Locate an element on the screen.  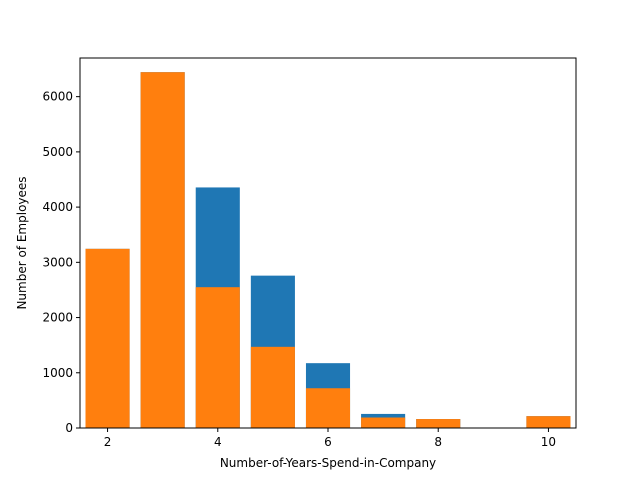
y-tick-label-5000: 5000 is located at coordinates (57, 152).